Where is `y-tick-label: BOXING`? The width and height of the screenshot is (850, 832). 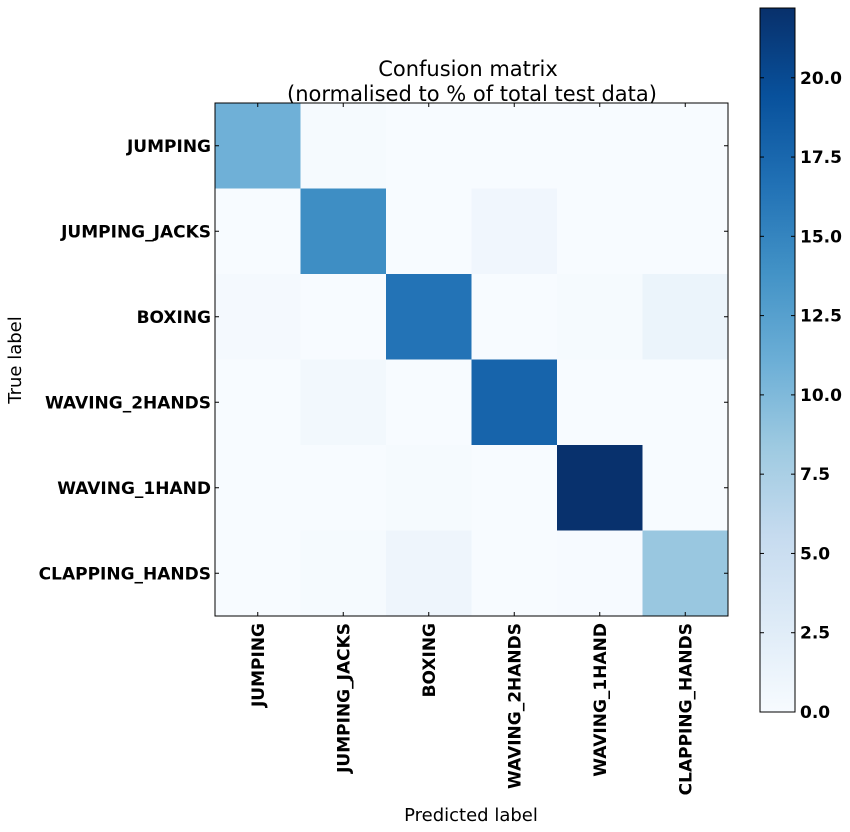
y-tick-label: BOXING is located at coordinates (174, 318).